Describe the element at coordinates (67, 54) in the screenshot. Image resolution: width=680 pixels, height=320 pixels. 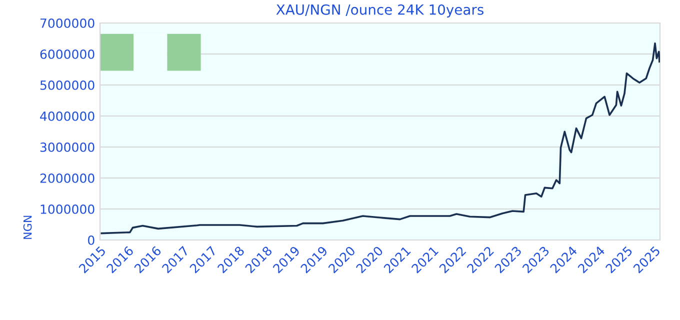
I see `y-tick-label: 6000000` at that location.